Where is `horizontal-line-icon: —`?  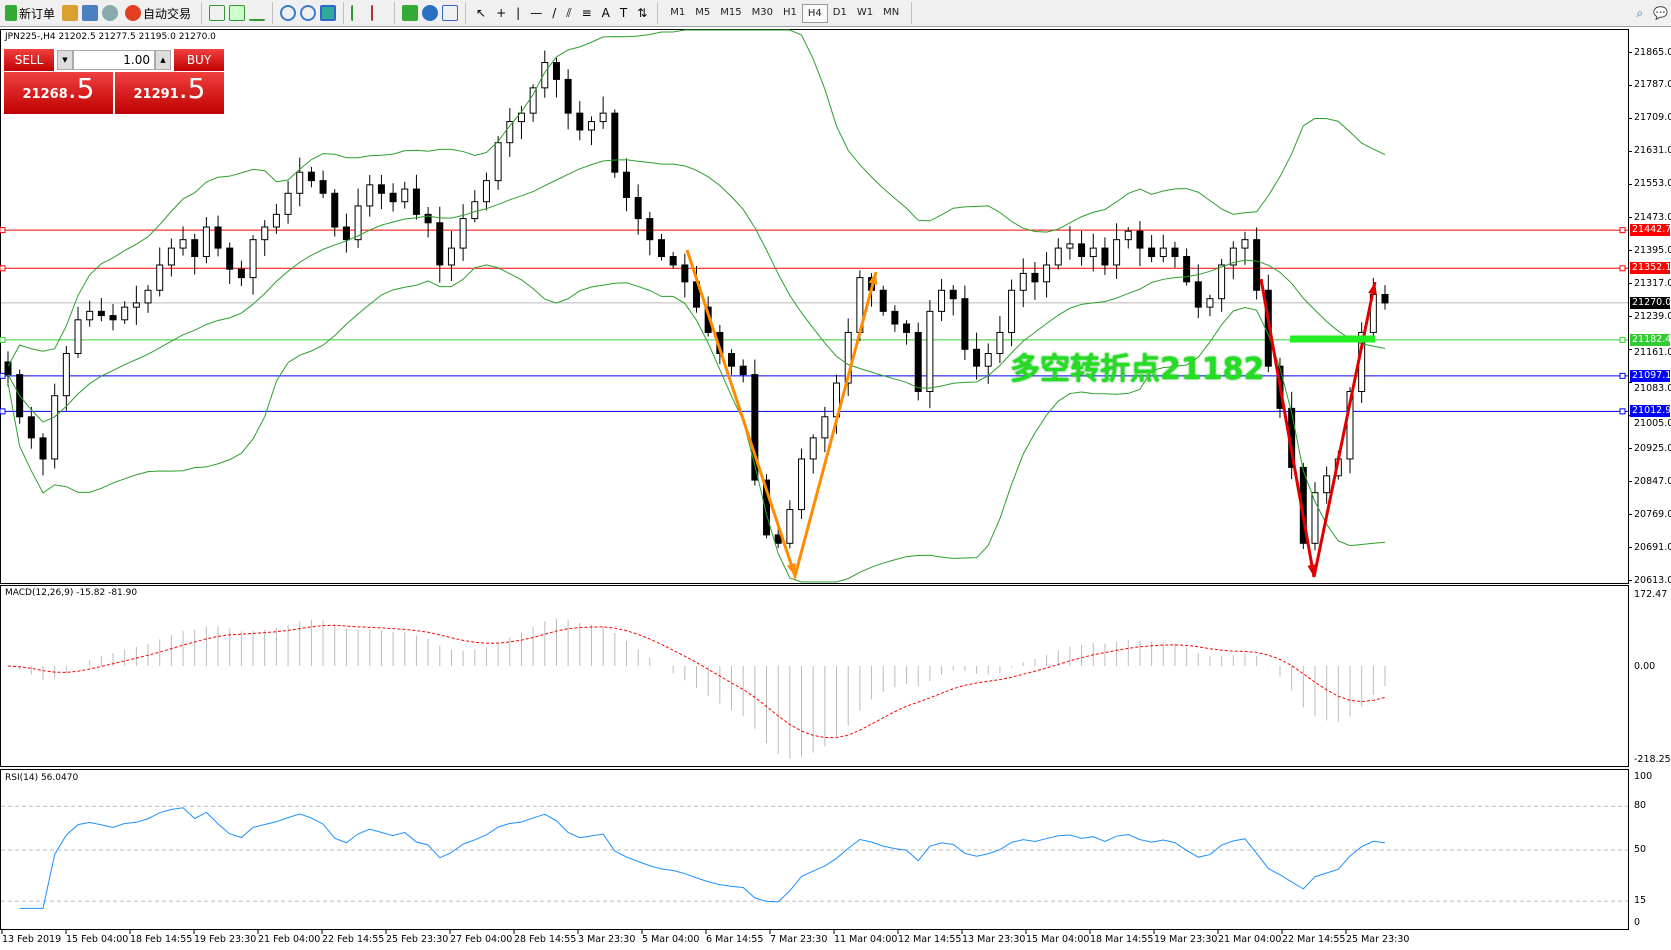
horizontal-line-icon: — is located at coordinates (536, 13).